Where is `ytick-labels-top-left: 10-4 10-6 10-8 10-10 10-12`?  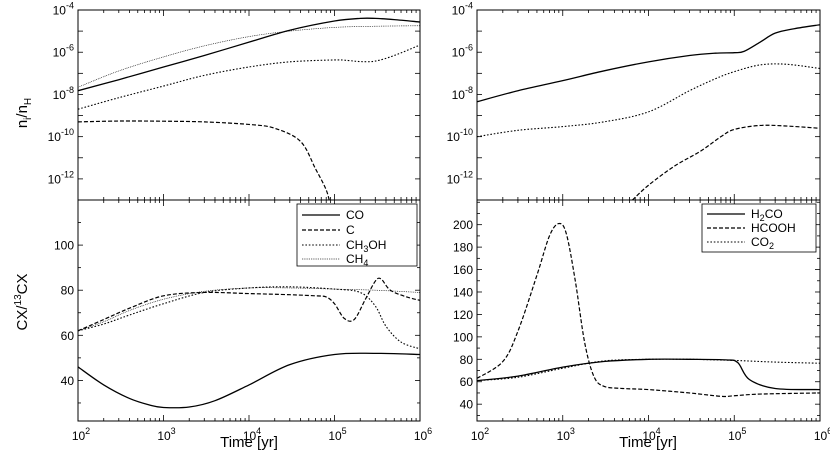 ytick-labels-top-left: 10-4 10-6 10-8 10-10 10-12 is located at coordinates (61, 94).